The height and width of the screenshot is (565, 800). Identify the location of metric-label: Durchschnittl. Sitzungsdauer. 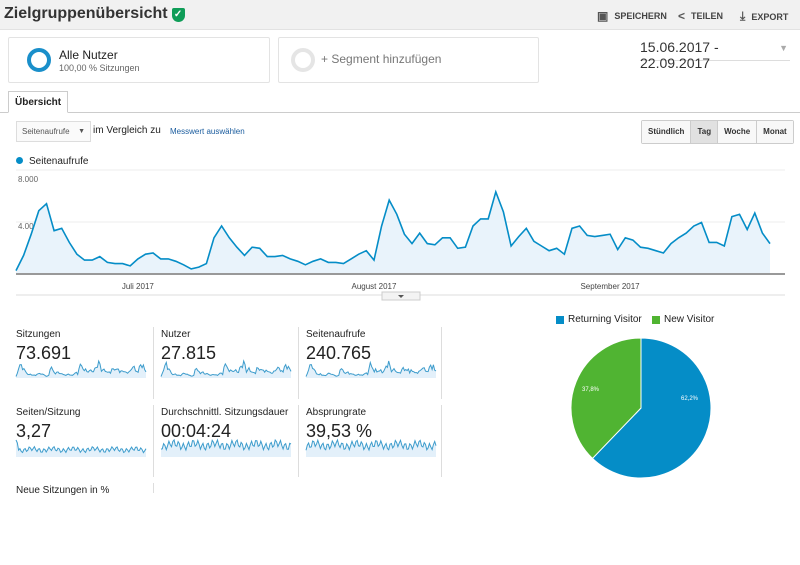
(225, 412).